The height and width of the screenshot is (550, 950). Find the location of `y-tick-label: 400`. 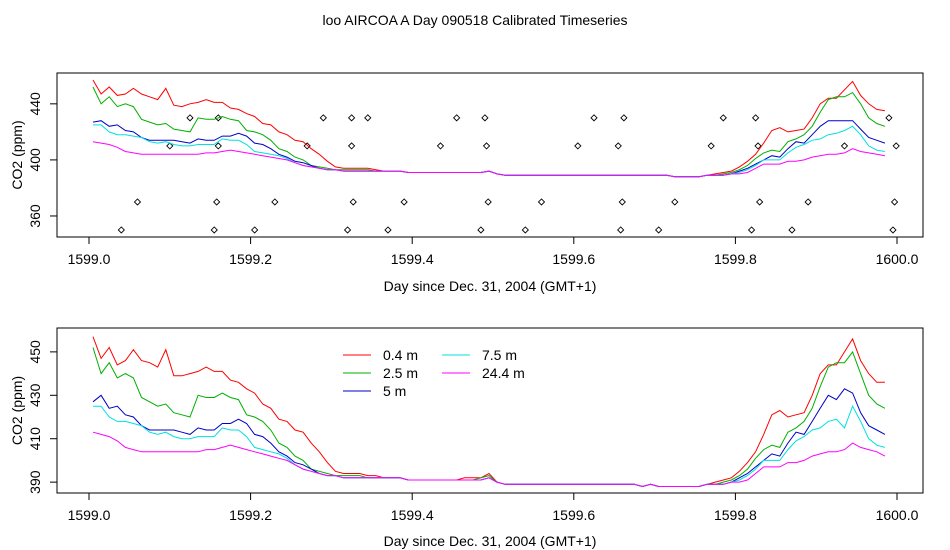

y-tick-label: 400 is located at coordinates (35, 160).